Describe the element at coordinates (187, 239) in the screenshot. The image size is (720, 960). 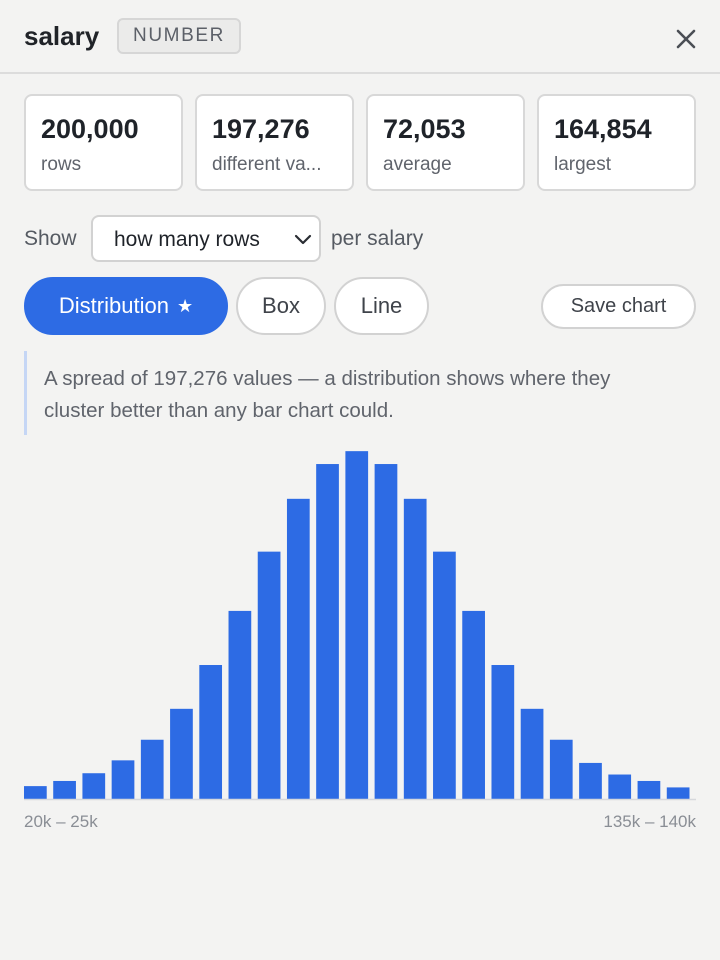
I see `measure-select-value: how many rows` at that location.